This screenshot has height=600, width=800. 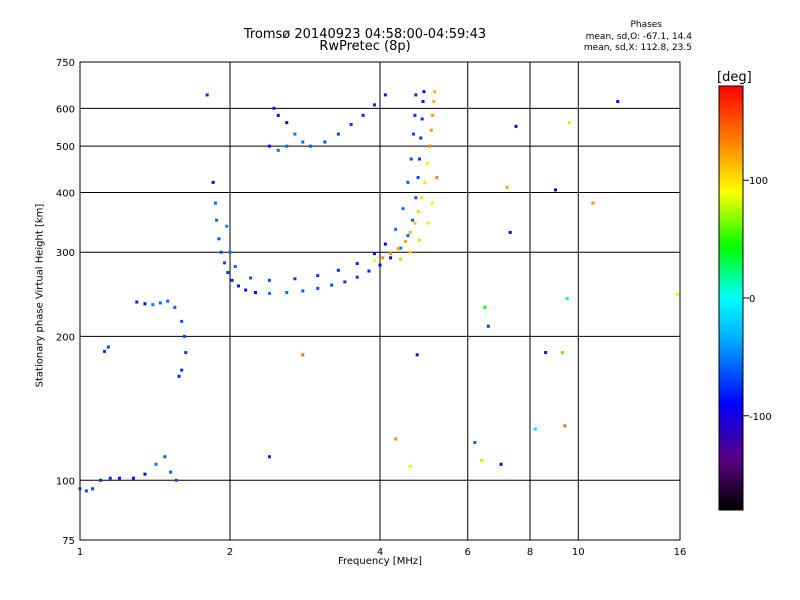 I want to click on colorbar-ticks: 100 0 -100, so click(x=757, y=299).